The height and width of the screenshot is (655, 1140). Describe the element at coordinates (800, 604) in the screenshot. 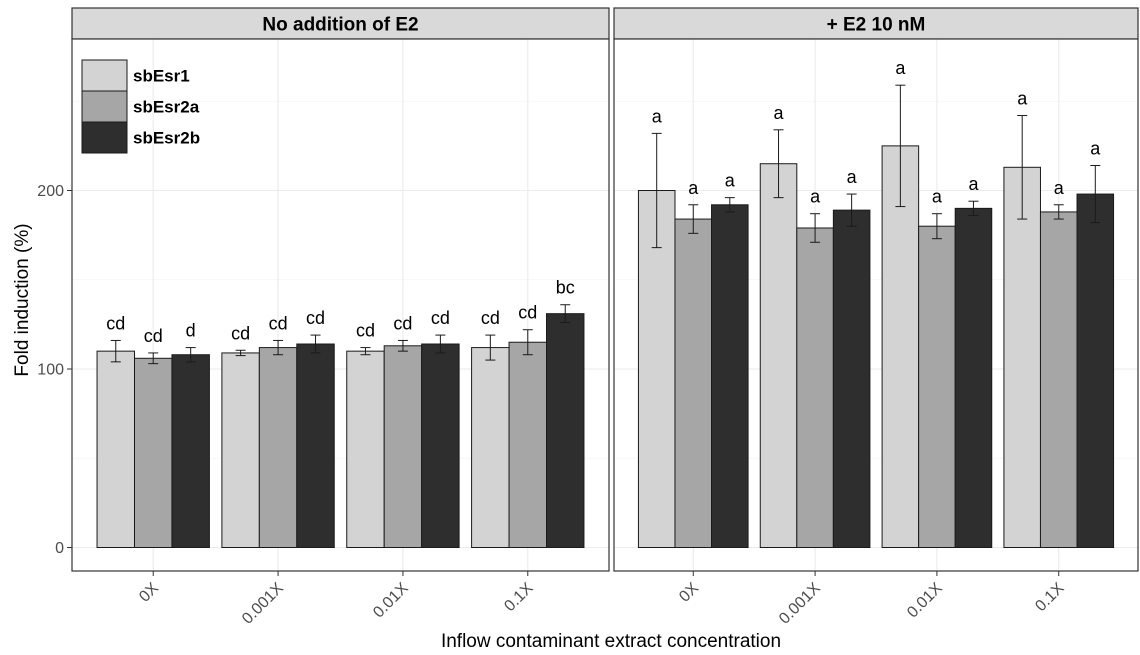

I see `x-tick-label: 0.001X` at that location.